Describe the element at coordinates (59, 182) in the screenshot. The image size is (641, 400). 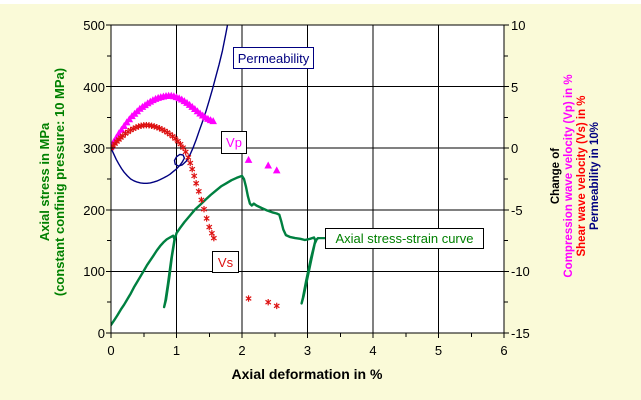
I see `left-axis-title-line2: (constant confinig pressure: 10 MPa)` at that location.